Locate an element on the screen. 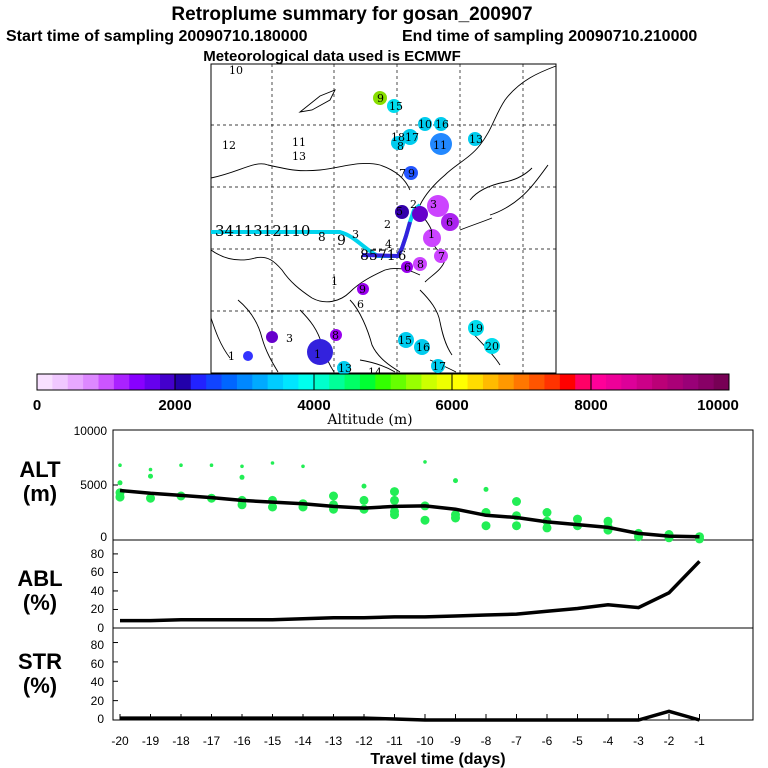  alt-ytick: 0 is located at coordinates (103, 537).